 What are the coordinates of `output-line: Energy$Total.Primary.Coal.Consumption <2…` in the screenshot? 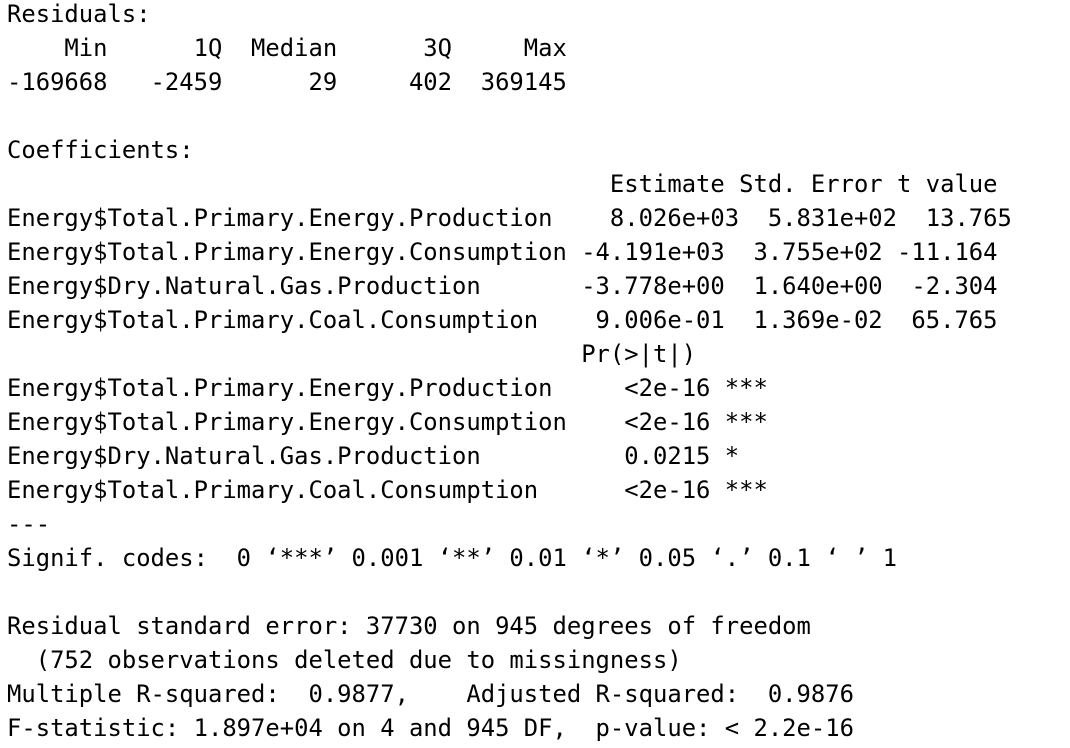 It's located at (387, 490).